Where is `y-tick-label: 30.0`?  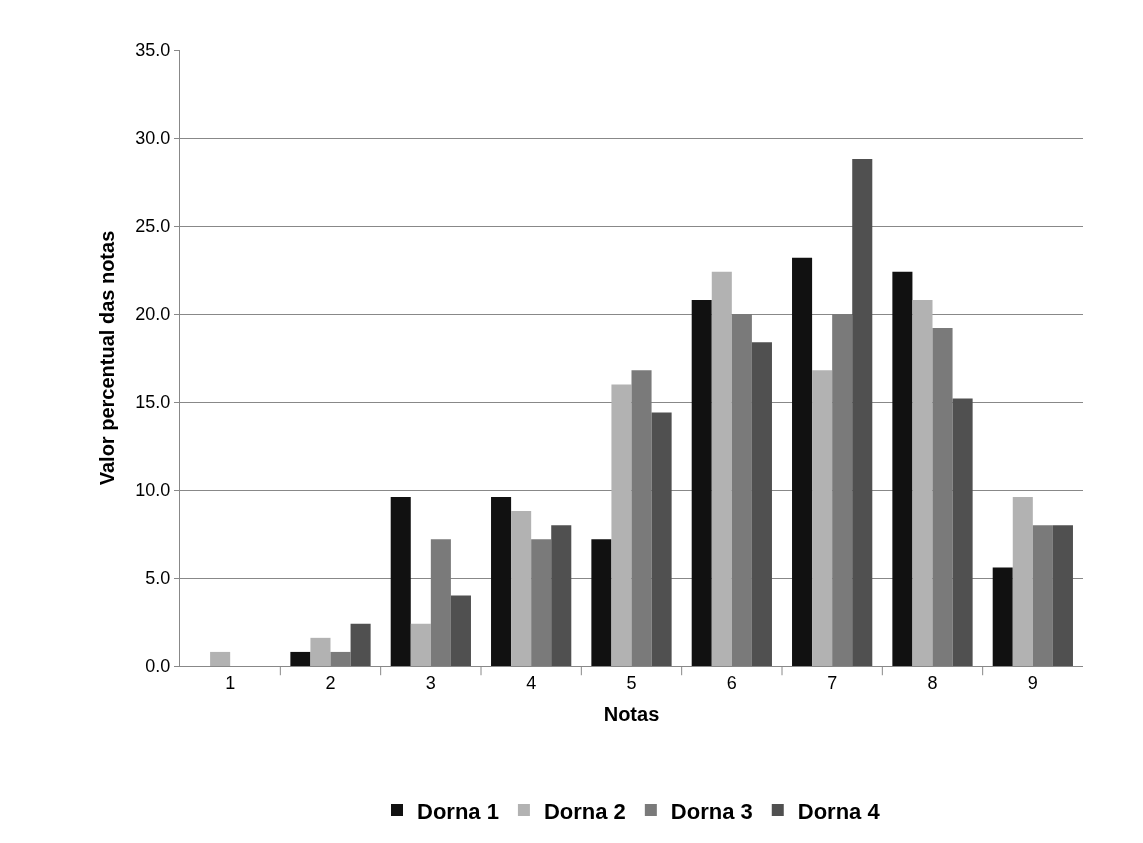
y-tick-label: 30.0 is located at coordinates (153, 138).